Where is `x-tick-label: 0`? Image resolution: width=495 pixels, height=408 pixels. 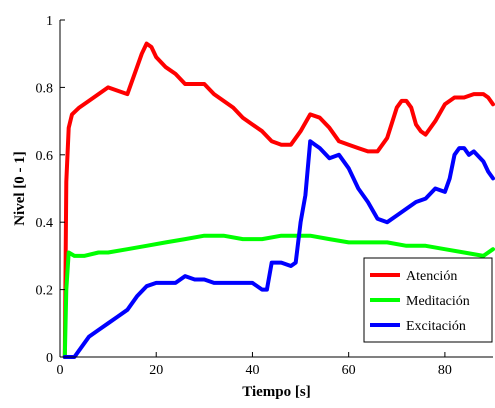 x-tick-label: 0 is located at coordinates (60, 370).